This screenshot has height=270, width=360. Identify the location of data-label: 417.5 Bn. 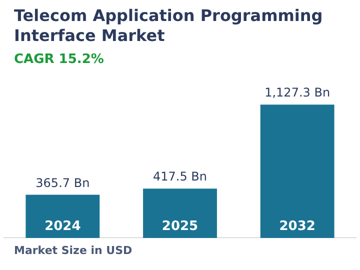
(180, 177).